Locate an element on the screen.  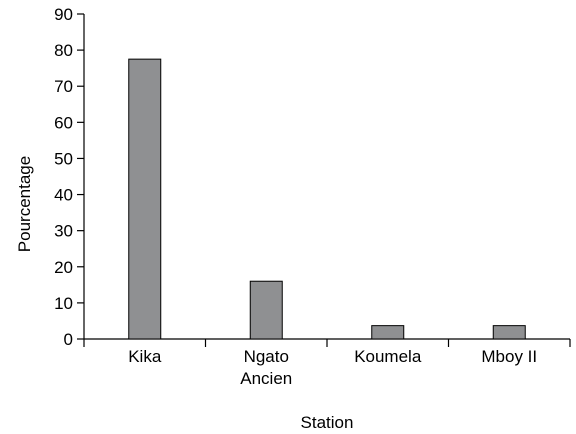
x-tick-label: Ngato is located at coordinates (266, 356).